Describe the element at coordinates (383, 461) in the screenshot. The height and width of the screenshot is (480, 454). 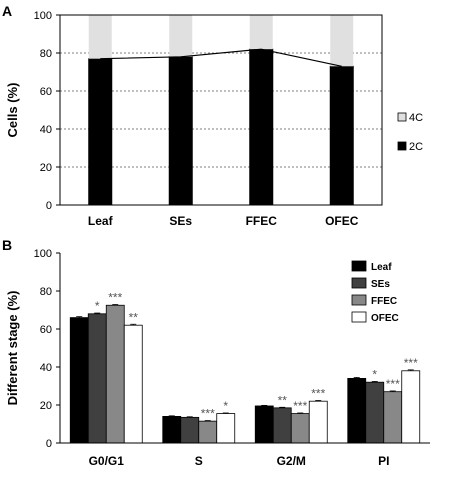
I see `panel-b-xtick-label: PI` at that location.